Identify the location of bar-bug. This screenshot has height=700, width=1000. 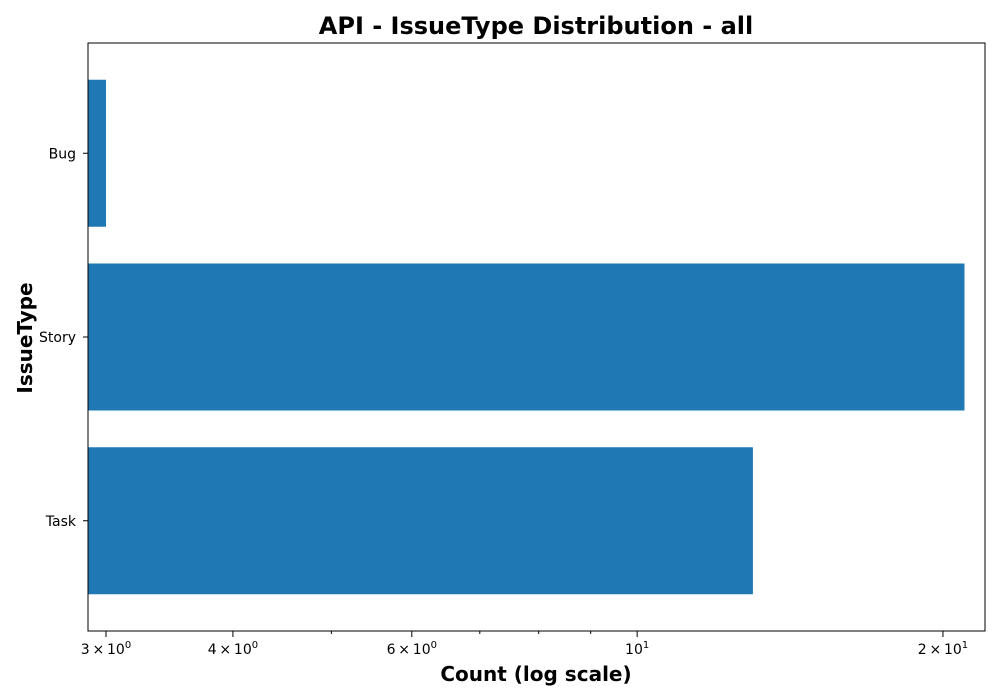
(97, 153).